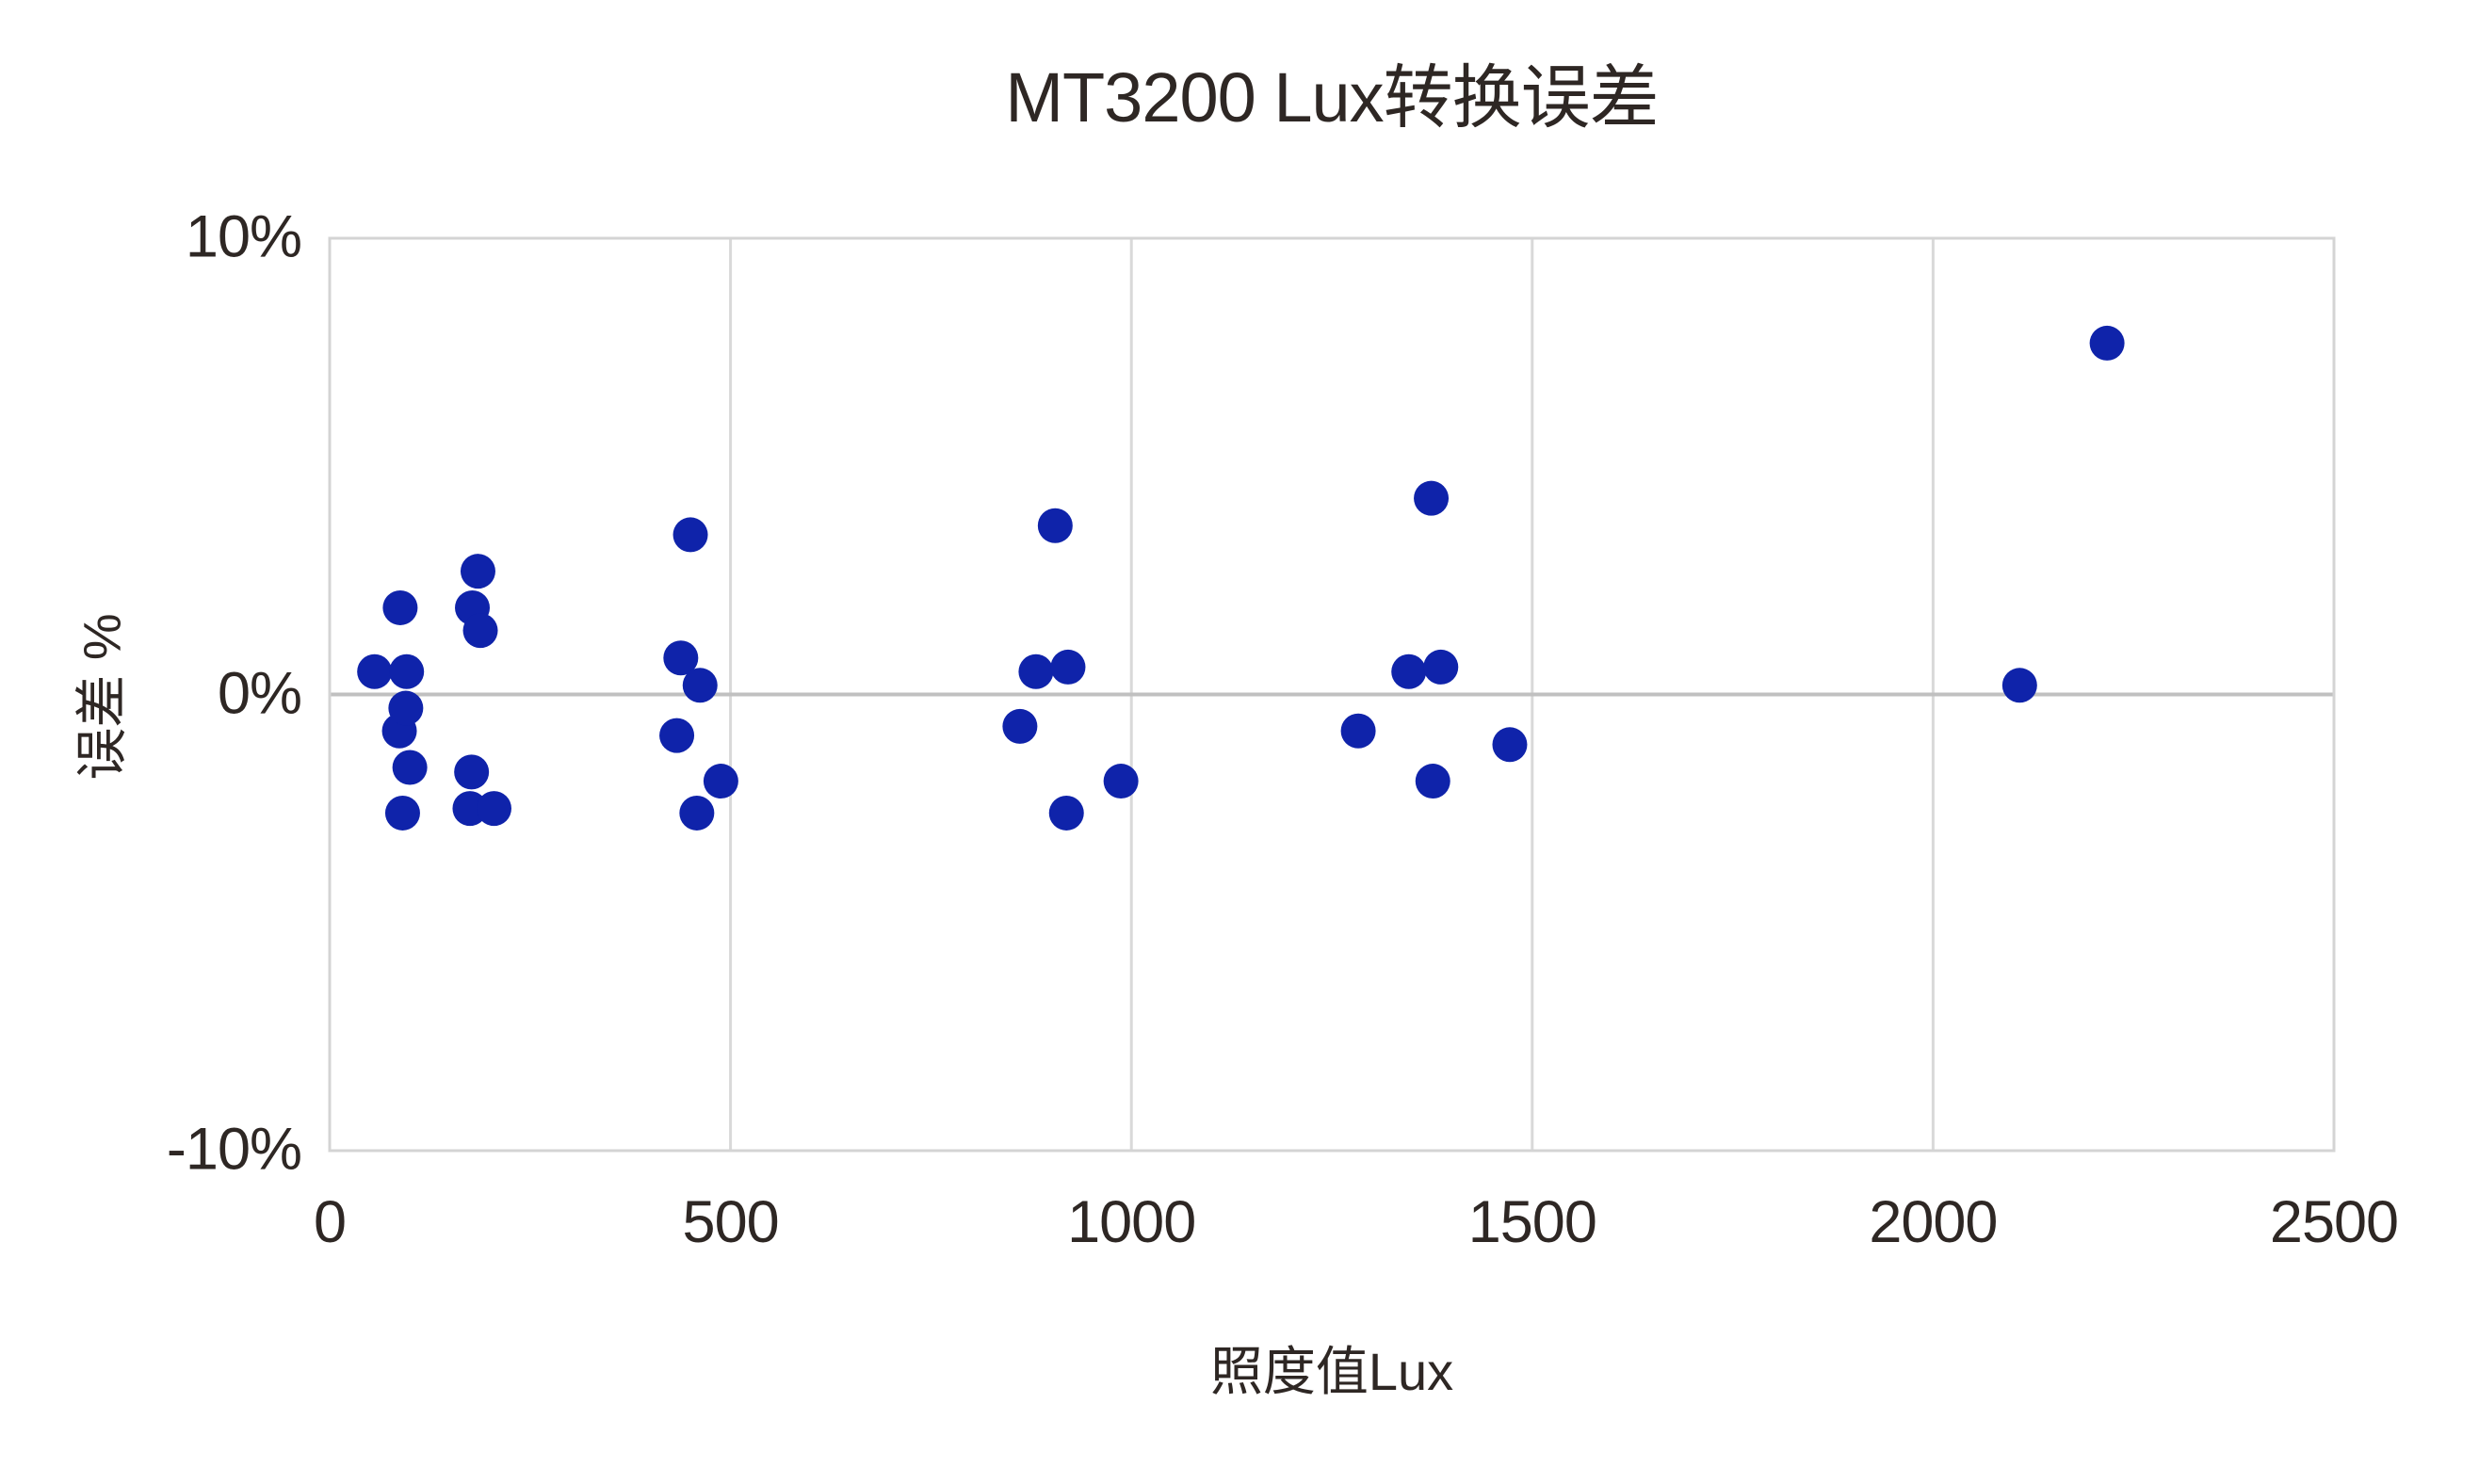 The image size is (2479, 1484). What do you see at coordinates (234, 1149) in the screenshot?
I see `y-tick-label: -10%` at bounding box center [234, 1149].